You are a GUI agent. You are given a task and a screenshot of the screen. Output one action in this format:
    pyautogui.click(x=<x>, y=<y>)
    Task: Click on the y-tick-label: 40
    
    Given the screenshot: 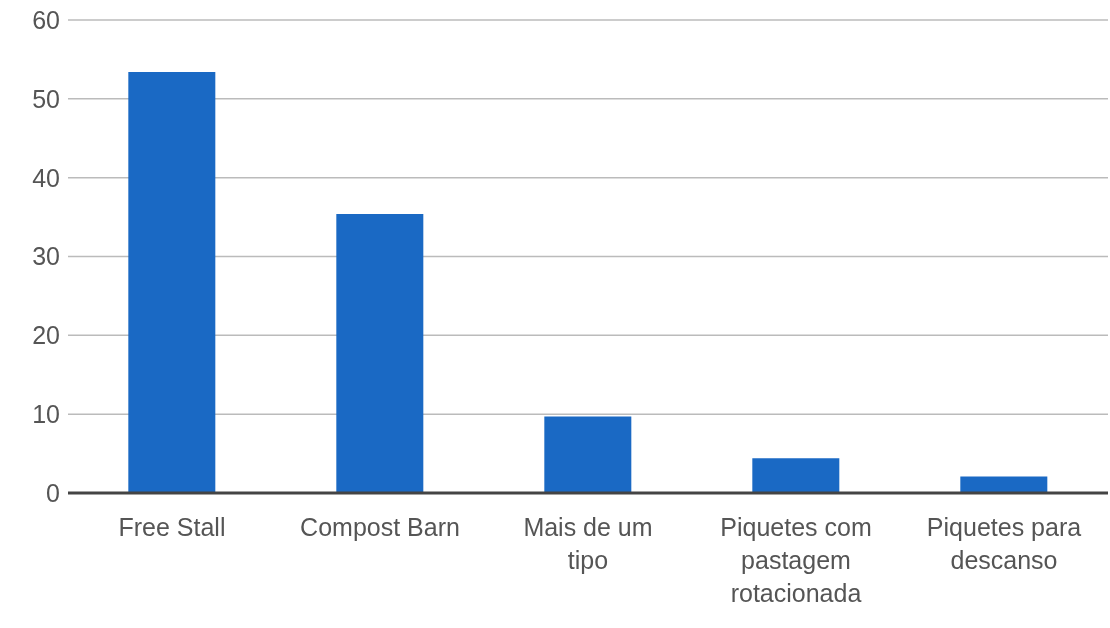 What is the action you would take?
    pyautogui.click(x=46, y=177)
    